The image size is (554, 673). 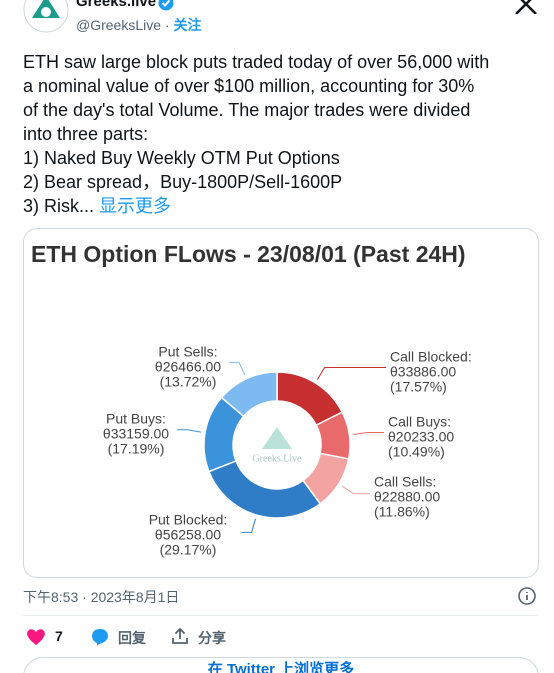 I want to click on more-button: 在 Twitter 上浏览更多, so click(x=281, y=665).